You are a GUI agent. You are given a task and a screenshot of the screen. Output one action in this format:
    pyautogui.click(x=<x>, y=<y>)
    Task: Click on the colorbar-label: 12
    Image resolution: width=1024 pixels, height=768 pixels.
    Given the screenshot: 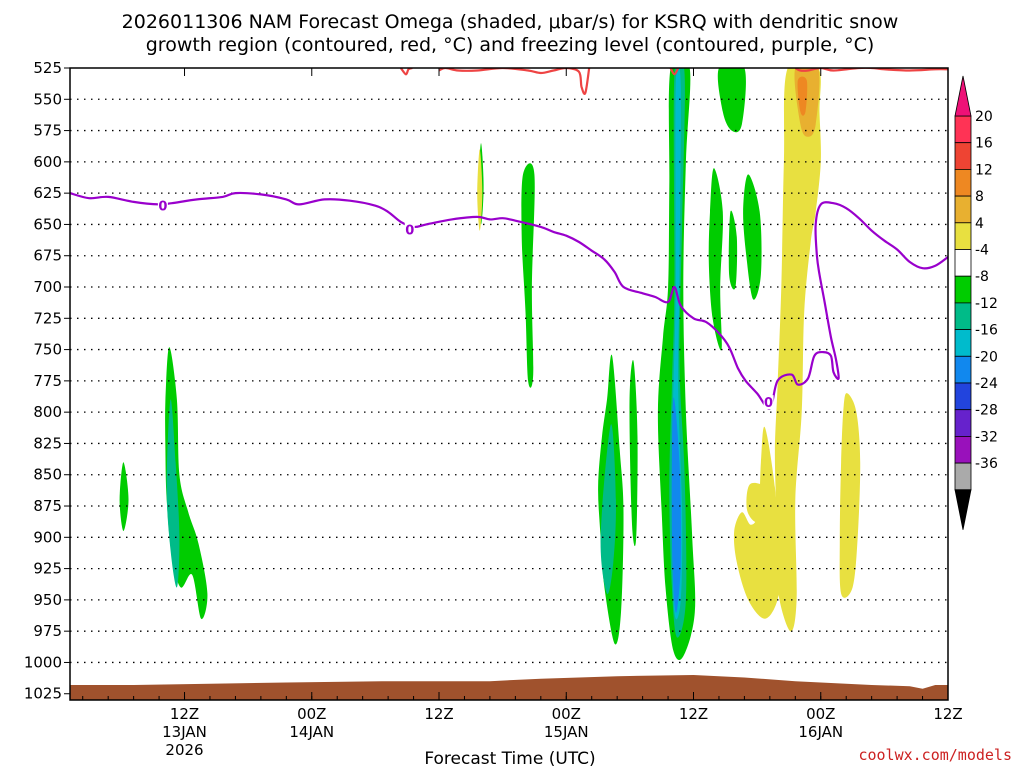 What is the action you would take?
    pyautogui.click(x=984, y=170)
    